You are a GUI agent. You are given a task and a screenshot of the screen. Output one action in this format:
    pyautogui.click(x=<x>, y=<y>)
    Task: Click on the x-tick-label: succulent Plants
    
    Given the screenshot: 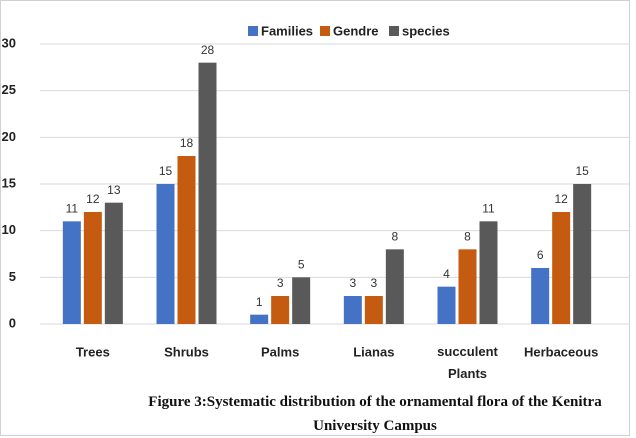 What is the action you would take?
    pyautogui.click(x=467, y=362)
    